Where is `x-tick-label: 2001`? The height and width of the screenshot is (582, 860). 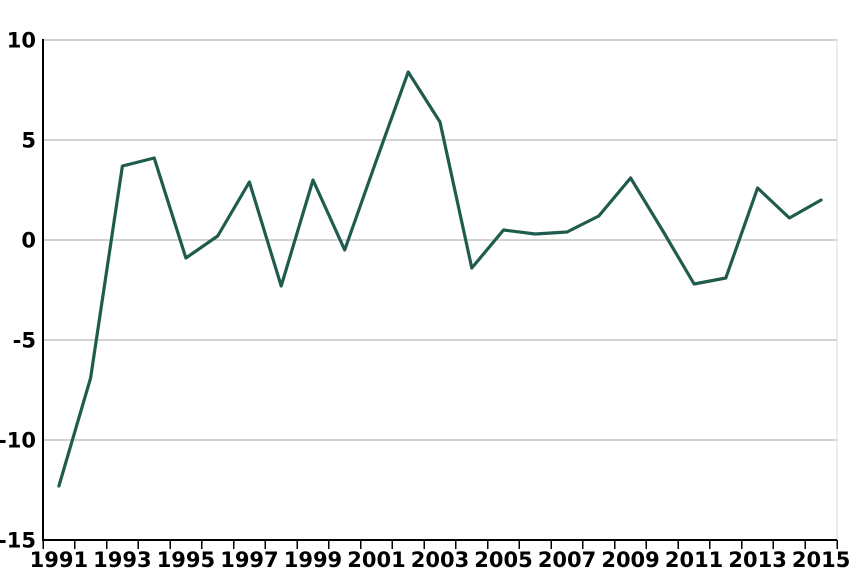 x-tick-label: 2001 is located at coordinates (376, 560).